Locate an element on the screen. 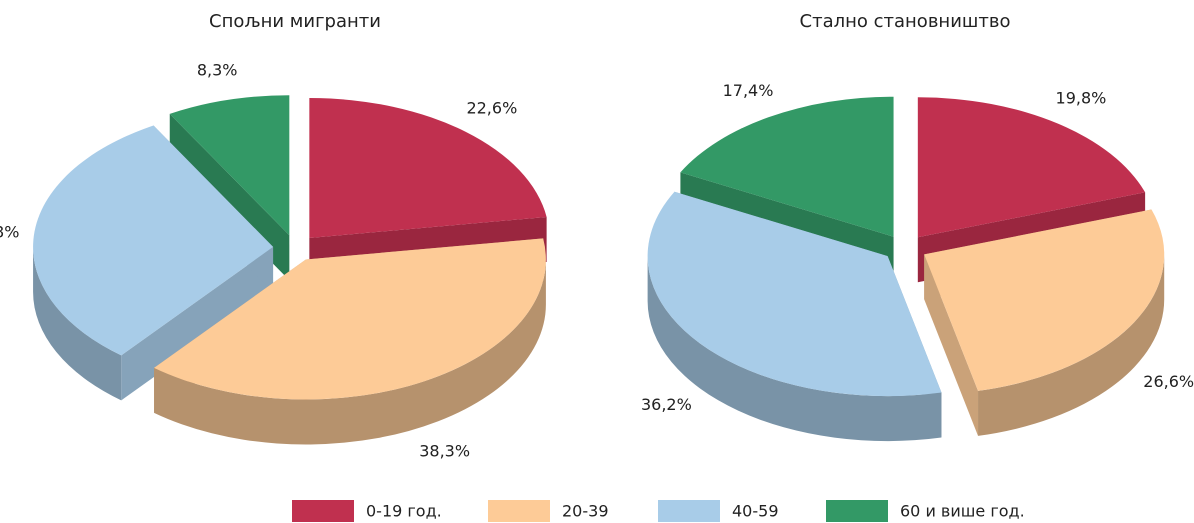 The height and width of the screenshot is (523, 1194). legend-label: 40-59 is located at coordinates (755, 511).